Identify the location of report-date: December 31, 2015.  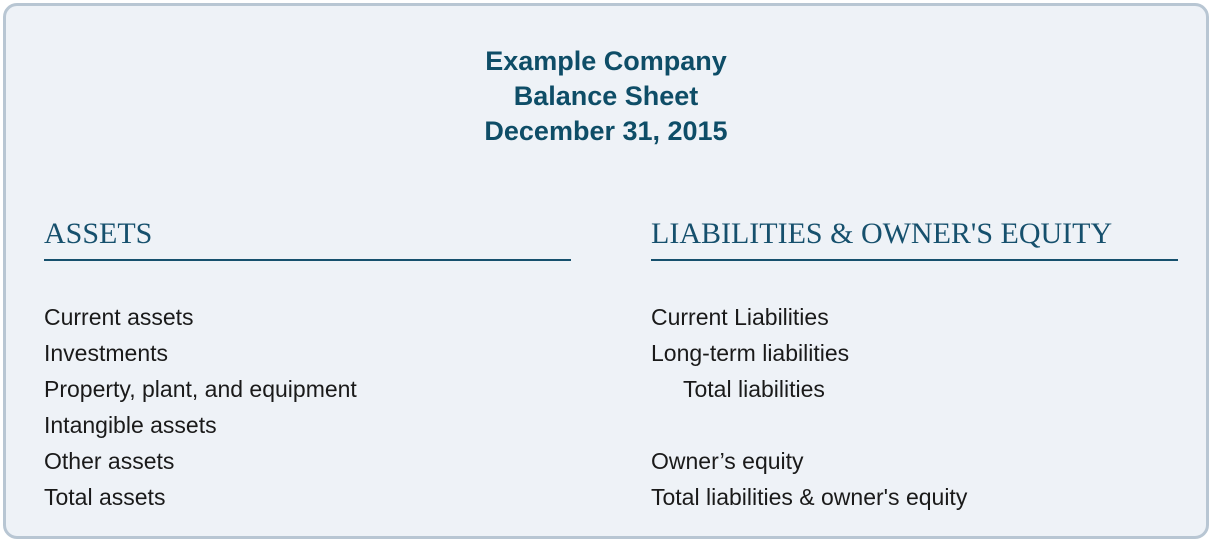
(606, 131).